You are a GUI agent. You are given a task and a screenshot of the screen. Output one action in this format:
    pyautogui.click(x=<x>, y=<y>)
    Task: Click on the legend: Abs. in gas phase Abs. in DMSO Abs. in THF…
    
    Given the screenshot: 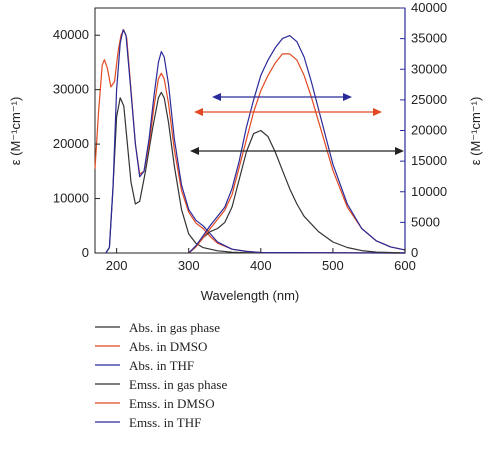 What is the action you would take?
    pyautogui.click(x=161, y=375)
    